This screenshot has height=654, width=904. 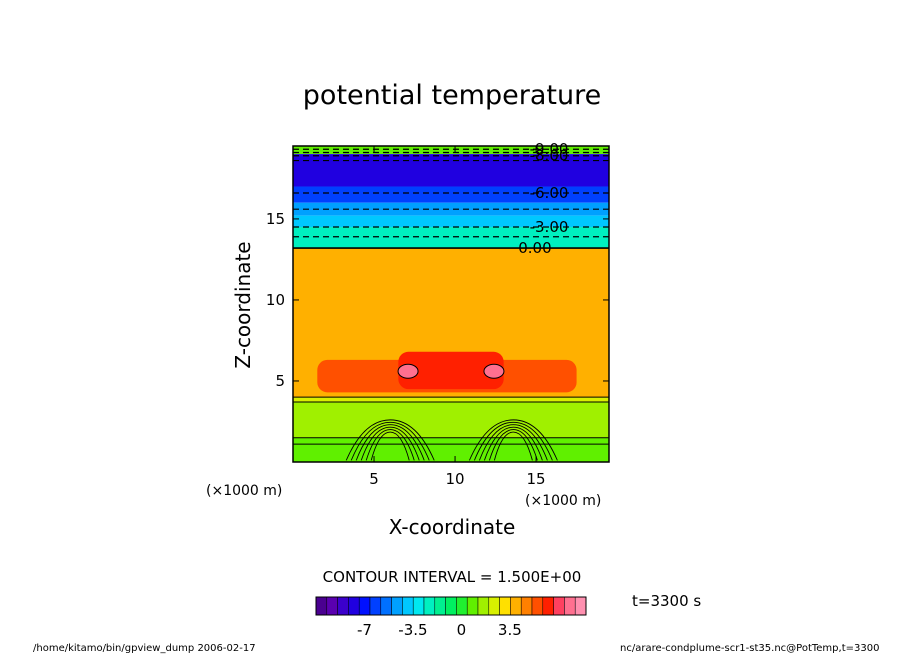 I want to click on contour-label: -3.00, so click(x=549, y=227).